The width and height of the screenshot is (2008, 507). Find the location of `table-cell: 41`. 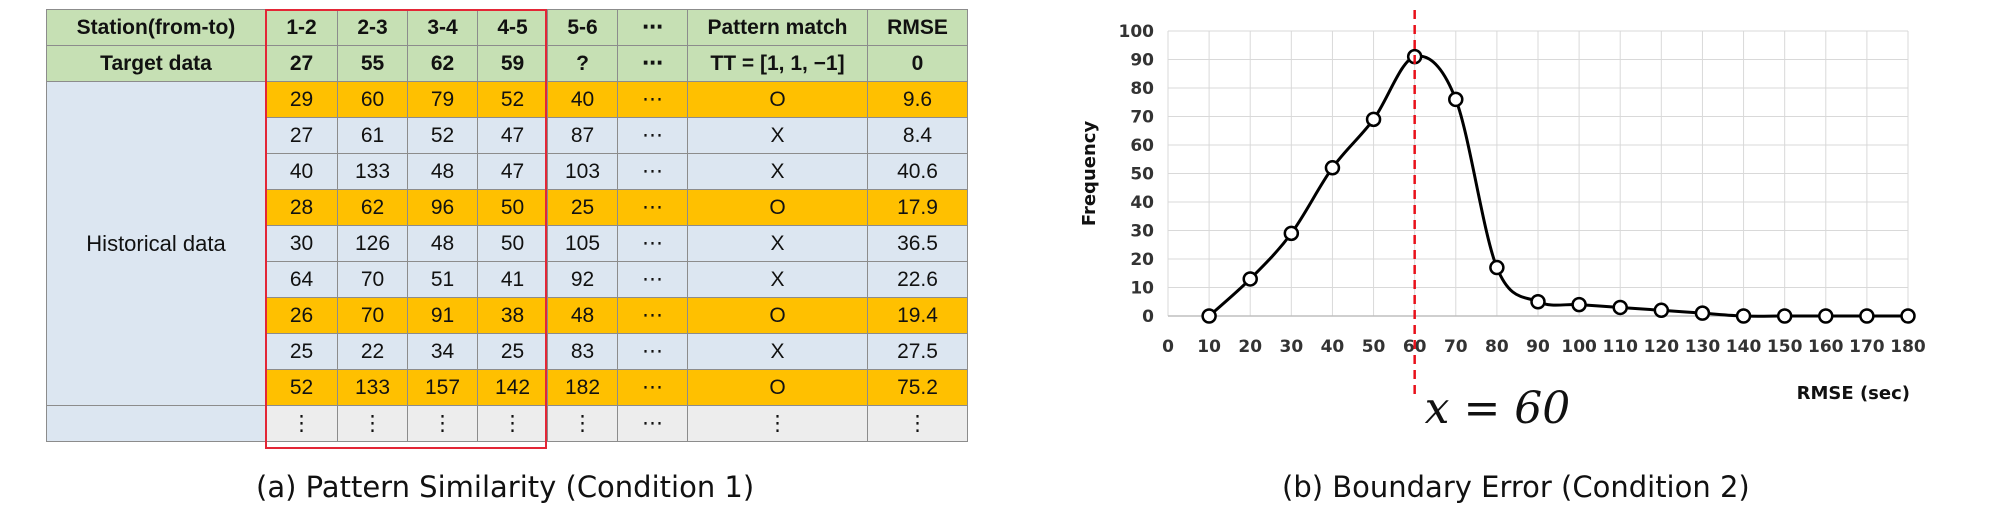

table-cell: 41 is located at coordinates (512, 279).